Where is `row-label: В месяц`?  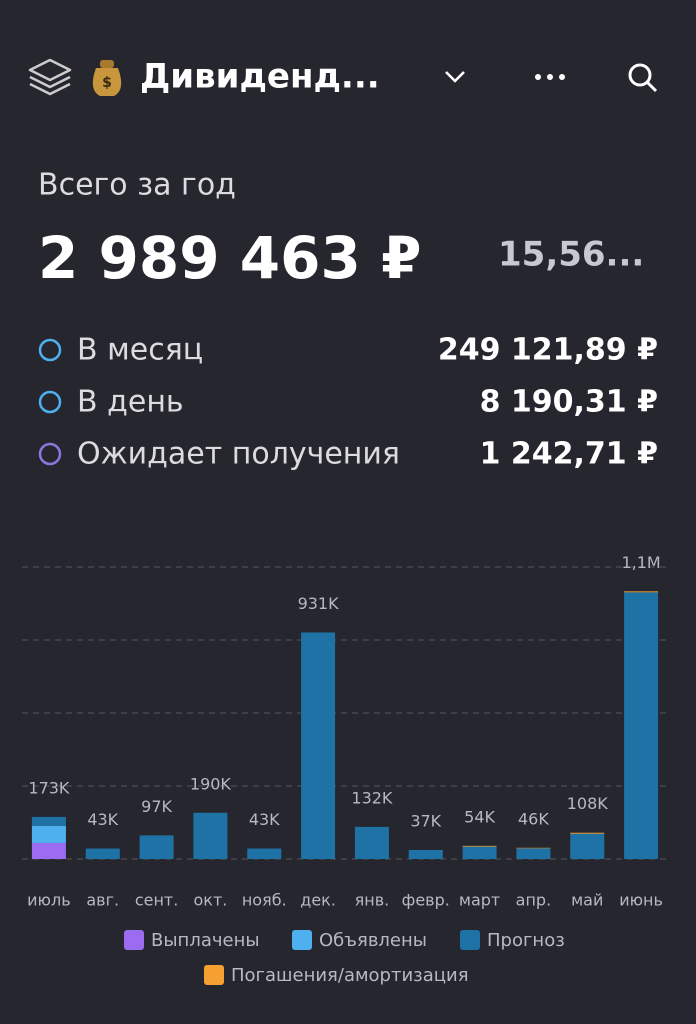 row-label: В месяц is located at coordinates (140, 350).